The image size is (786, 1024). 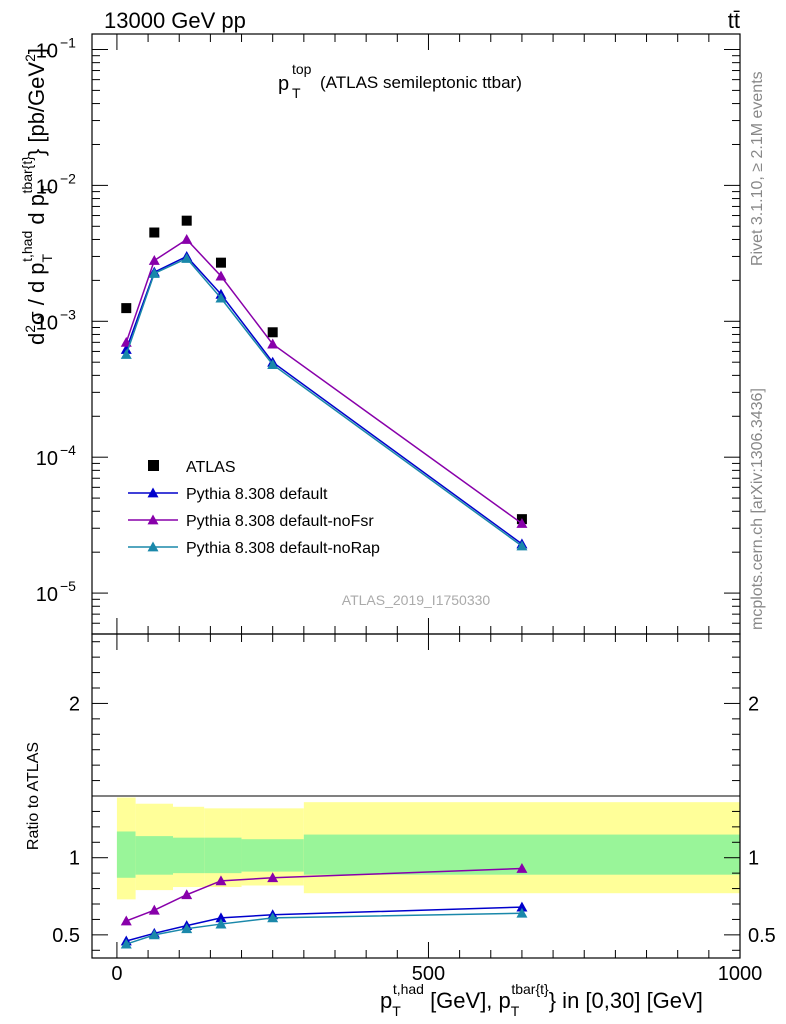 I want to click on x-tick-labels: 0 500 1000, so click(x=436, y=974).